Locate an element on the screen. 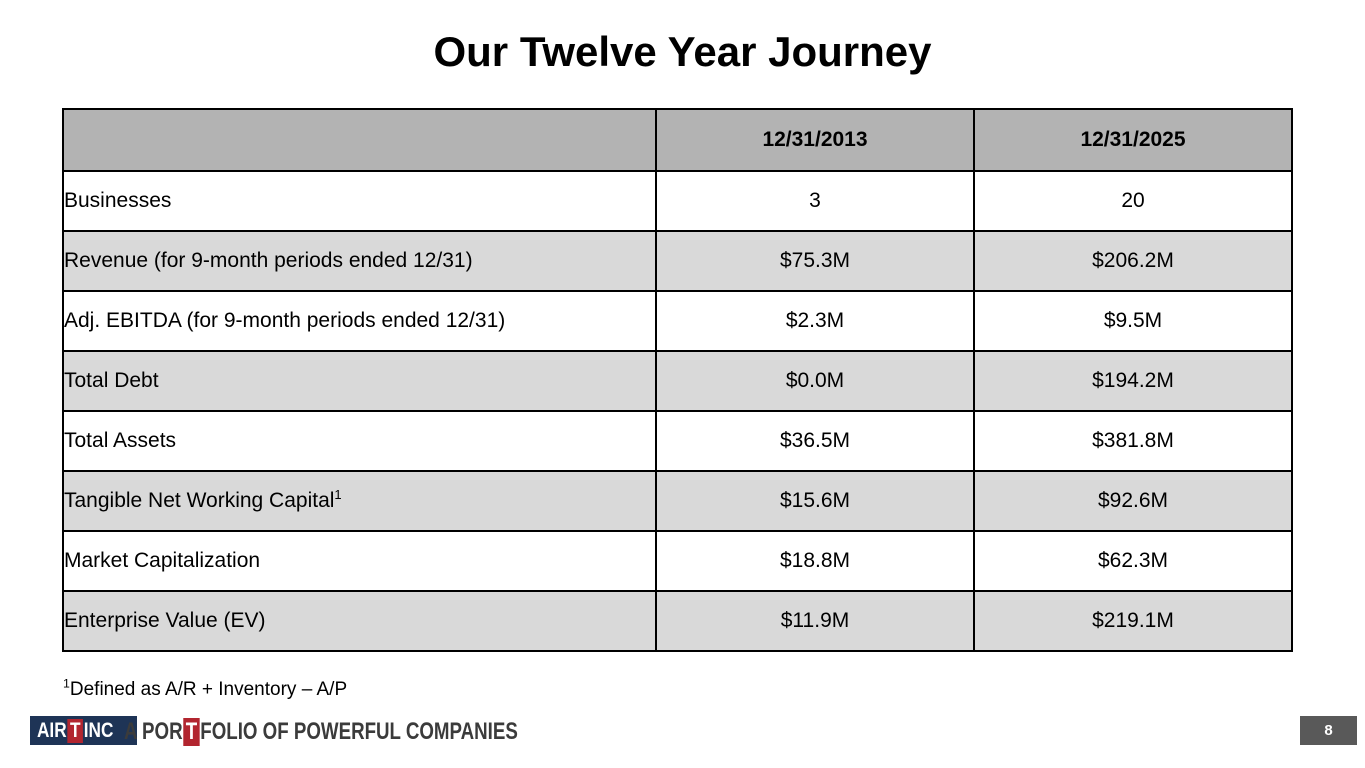 This screenshot has width=1365, height=768. table-row: Total Debt $0.0M $194.2M is located at coordinates (677, 381).